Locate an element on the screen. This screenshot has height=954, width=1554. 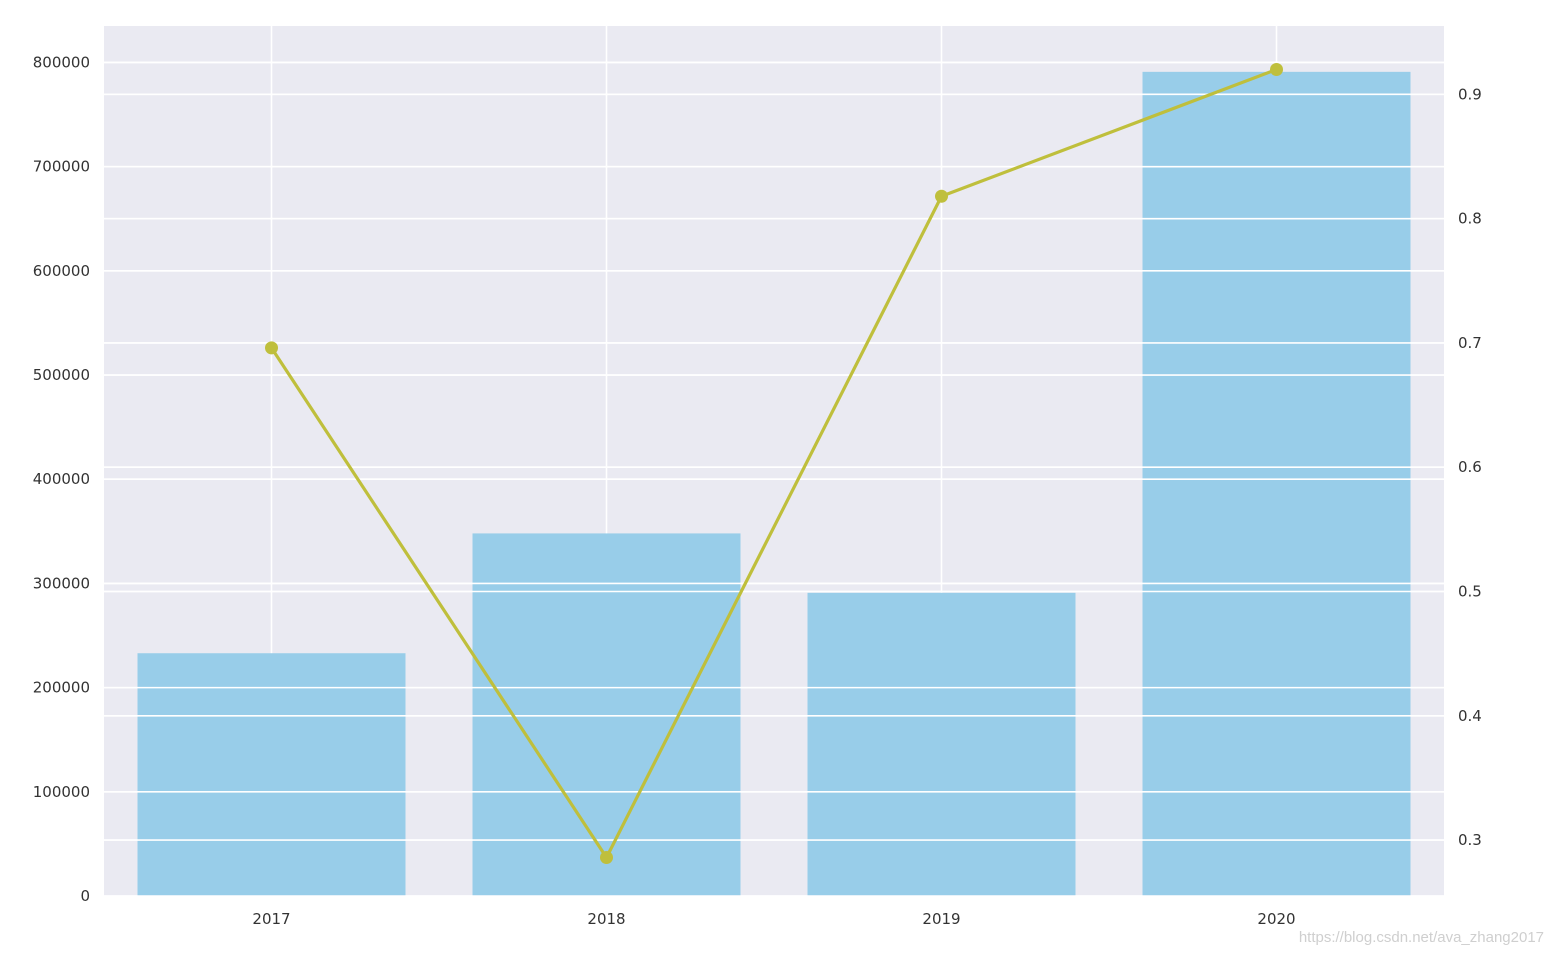
left-tick-label: 300000 is located at coordinates (61, 583).